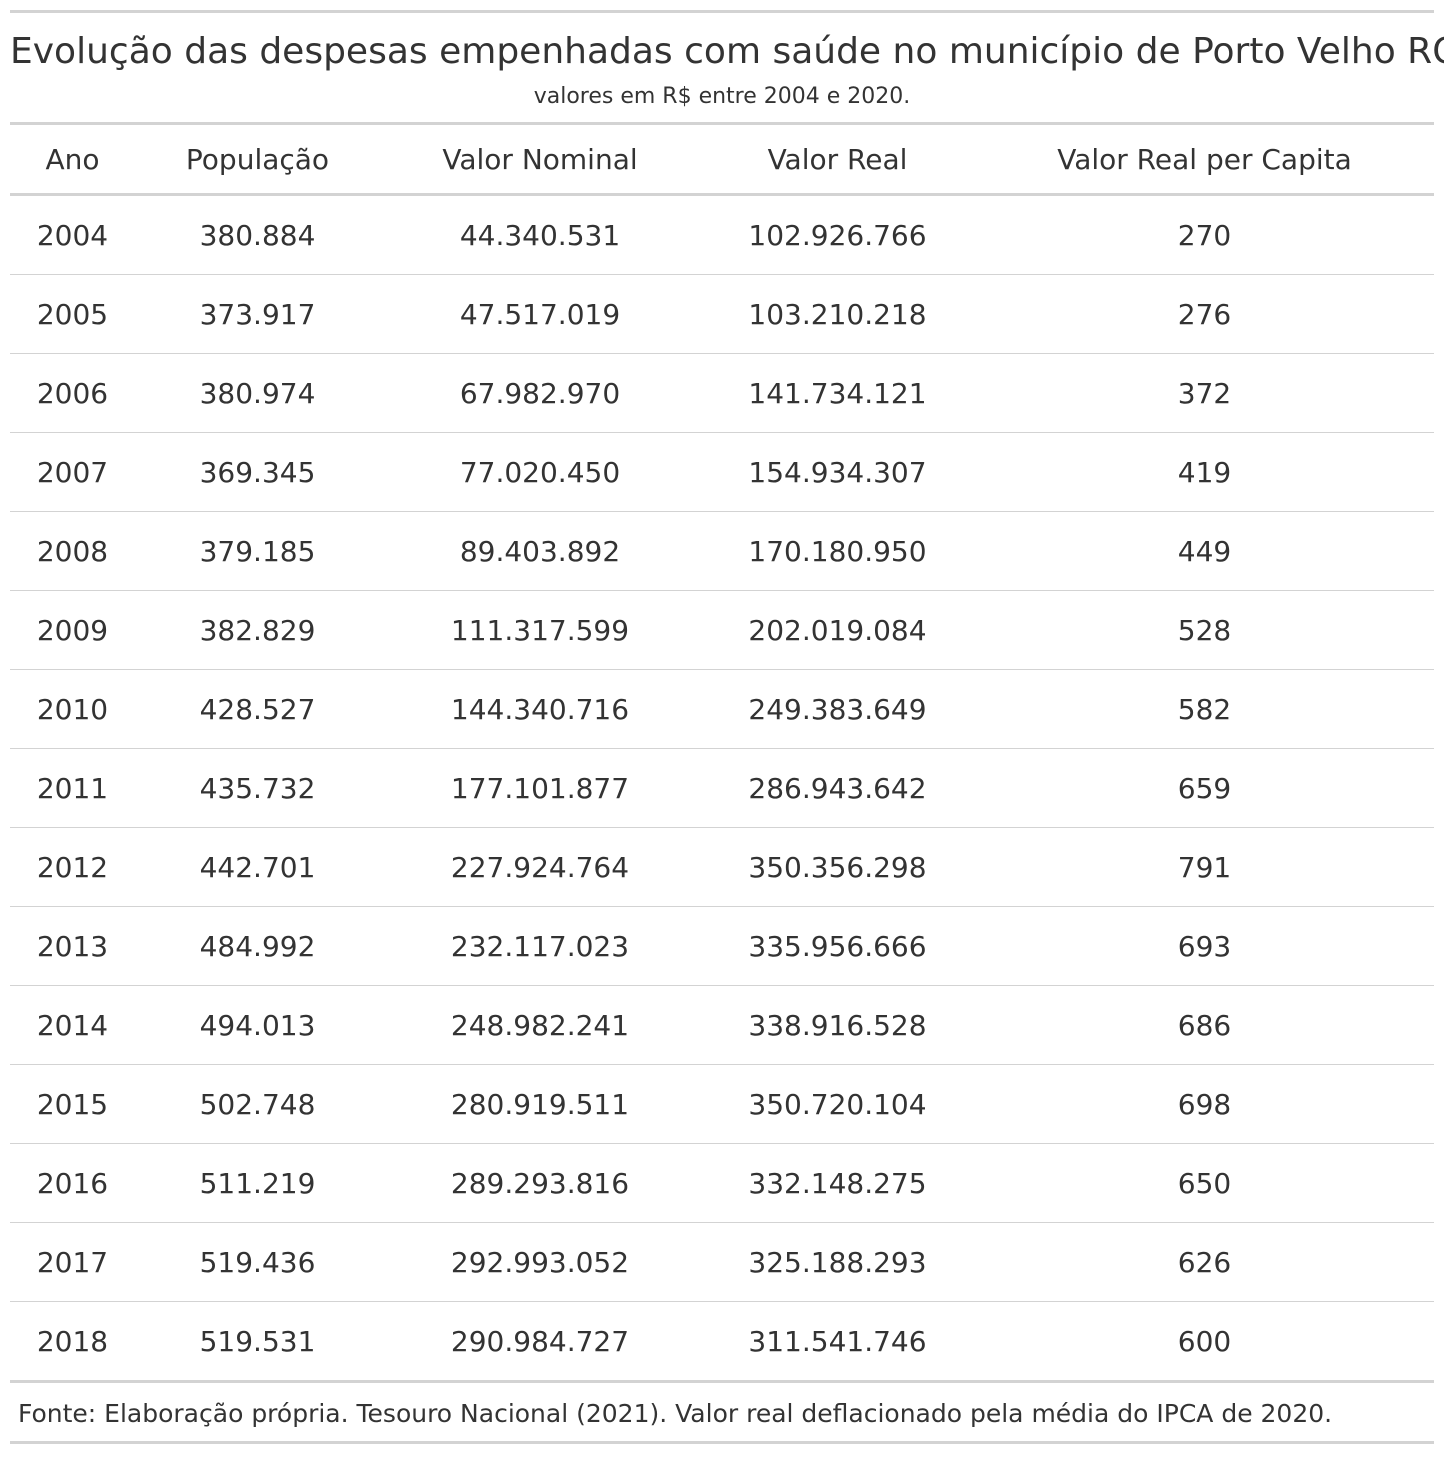  What do you see at coordinates (540, 314) in the screenshot?
I see `cell-valor-nominal: 47.517.019` at bounding box center [540, 314].